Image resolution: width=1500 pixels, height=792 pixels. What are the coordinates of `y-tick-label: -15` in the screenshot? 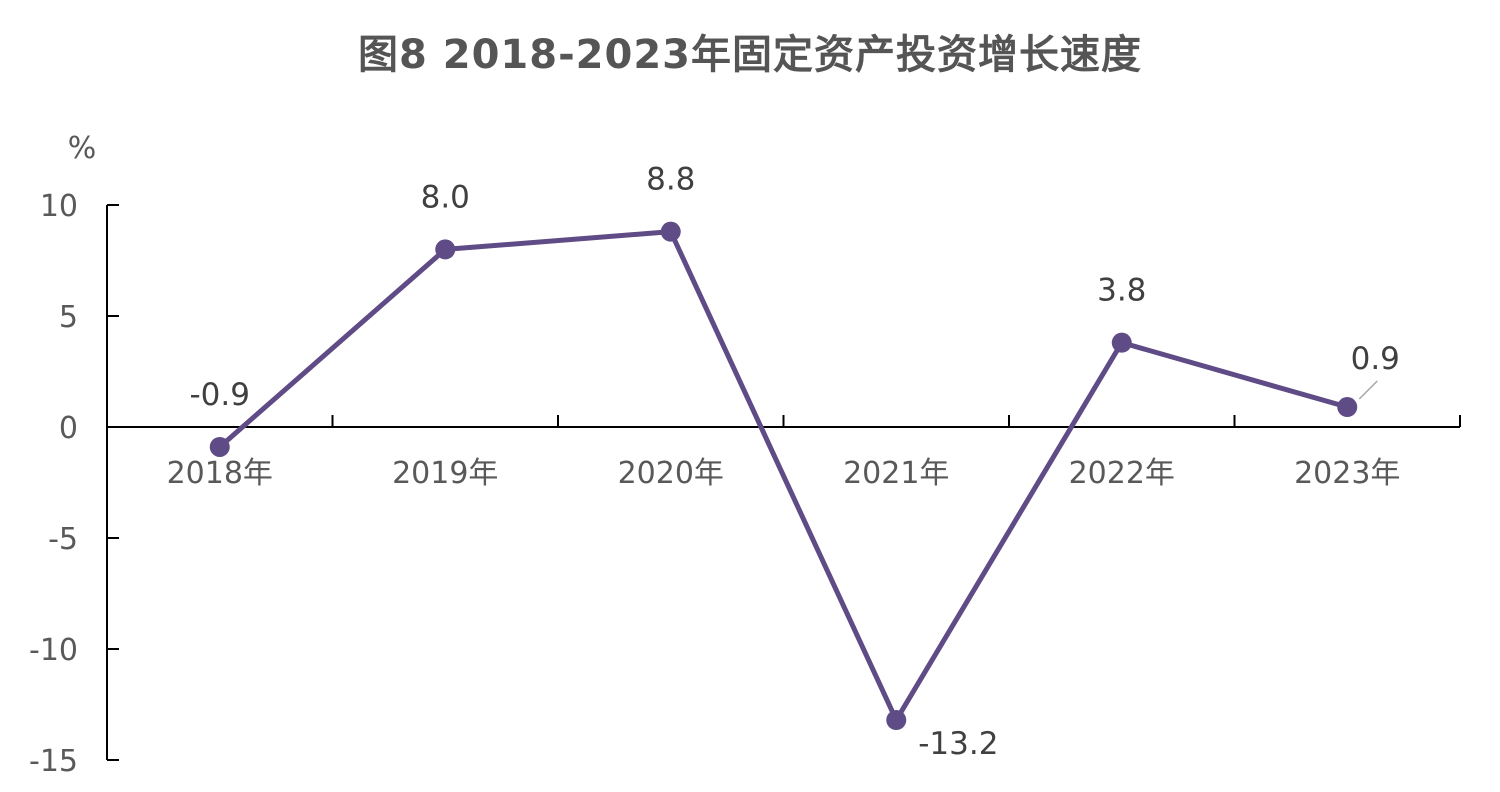 It's located at (53, 761).